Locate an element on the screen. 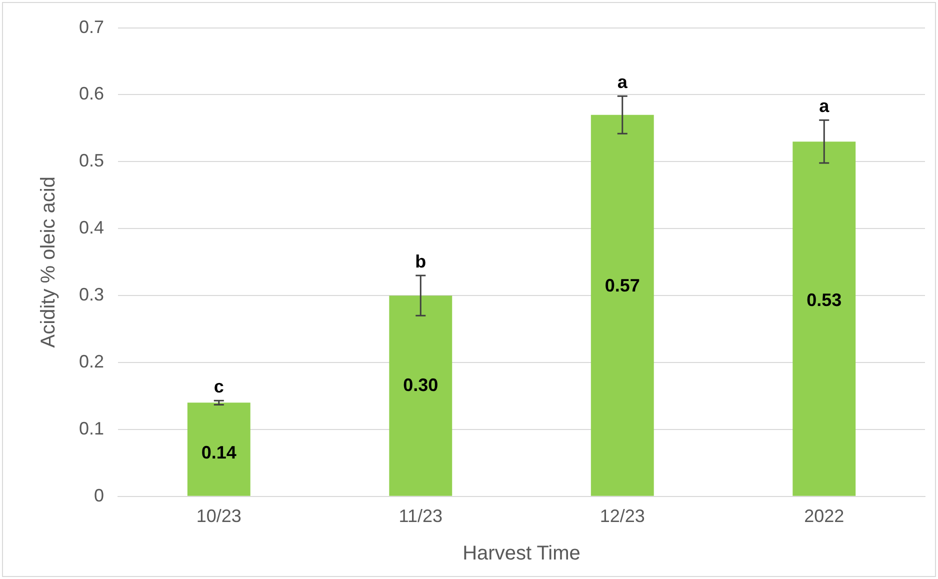 The height and width of the screenshot is (579, 938). y-tick-label: 0.4 is located at coordinates (91, 228).